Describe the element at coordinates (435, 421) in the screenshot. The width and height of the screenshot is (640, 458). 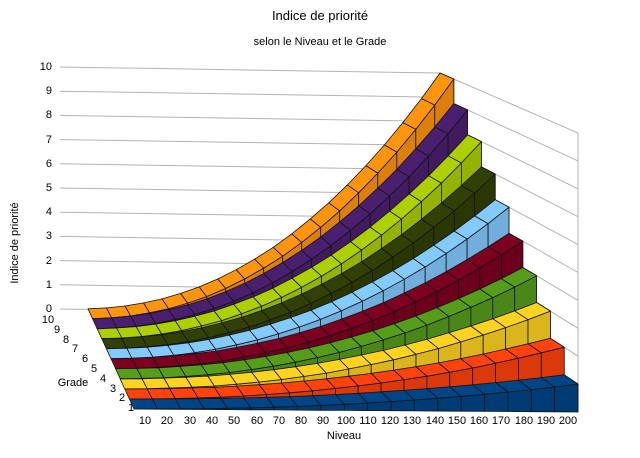
I see `niveau-tick-label: 140` at that location.